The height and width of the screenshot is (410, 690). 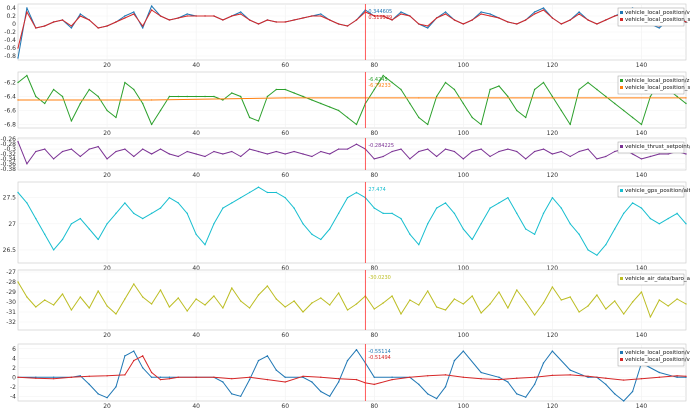 I want to click on x-tick-label: 120, so click(x=553, y=133).